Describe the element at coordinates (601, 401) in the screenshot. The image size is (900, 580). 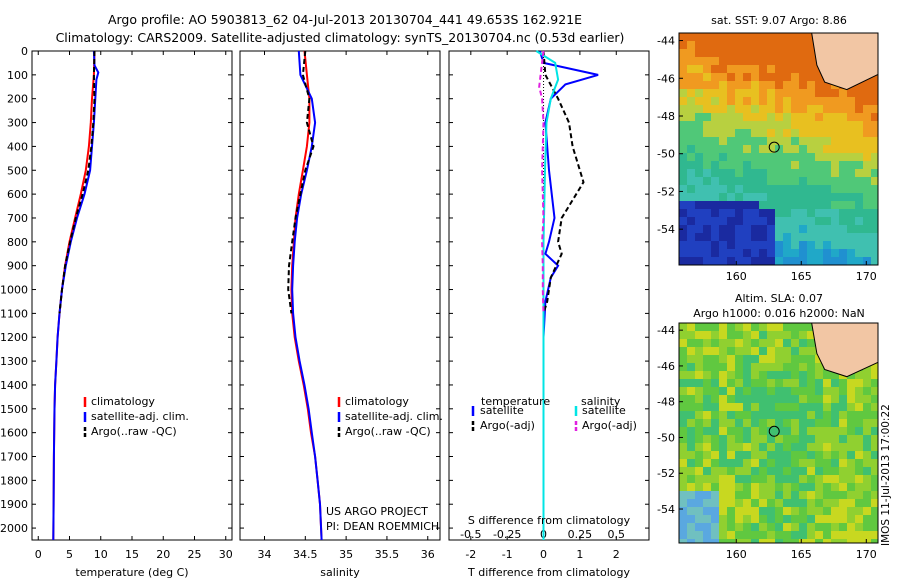
I see `legend-group-salinity: salinity` at that location.